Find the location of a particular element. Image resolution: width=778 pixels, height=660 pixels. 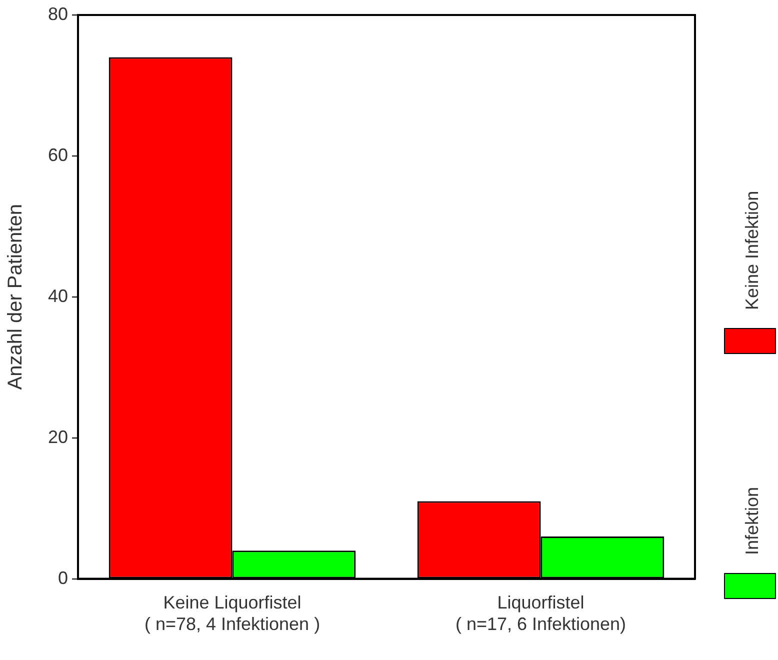

y-tick-label: 80 is located at coordinates (58, 14).